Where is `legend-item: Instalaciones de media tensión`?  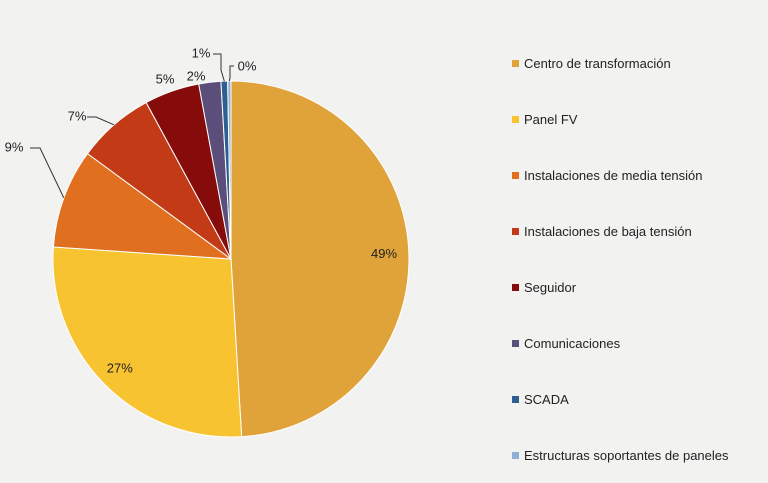
legend-item: Instalaciones de media tensión is located at coordinates (637, 175).